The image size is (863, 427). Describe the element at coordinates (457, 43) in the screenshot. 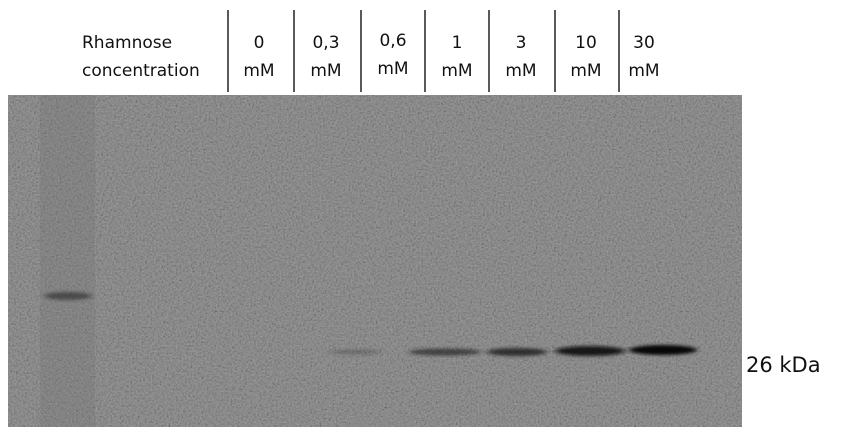

I see `lane-value: 1` at that location.